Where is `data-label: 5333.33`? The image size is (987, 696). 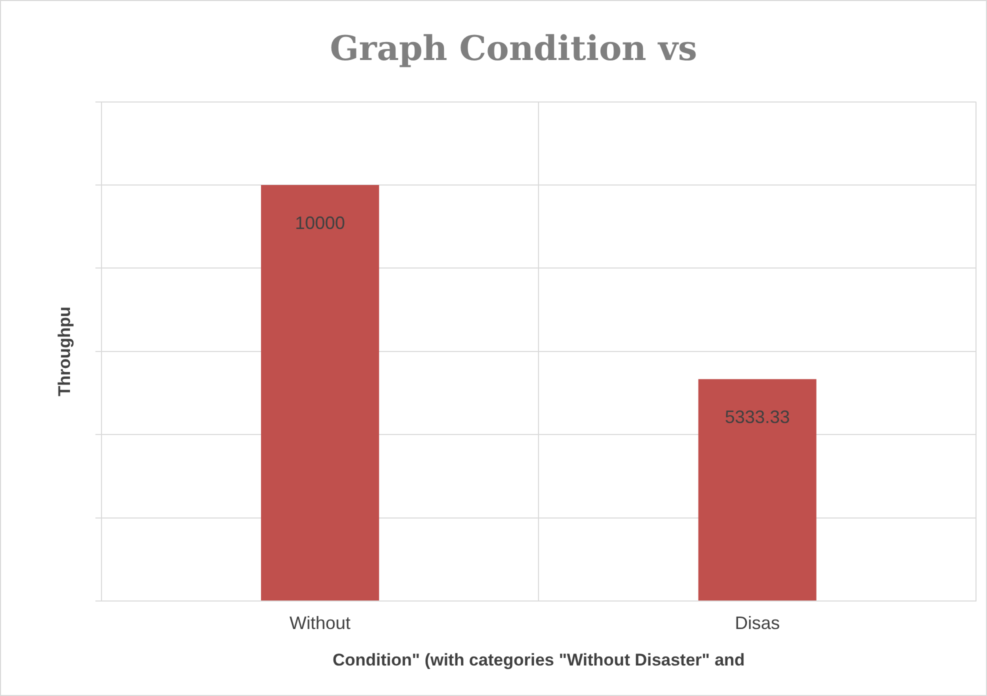
data-label: 5333.33 is located at coordinates (757, 417).